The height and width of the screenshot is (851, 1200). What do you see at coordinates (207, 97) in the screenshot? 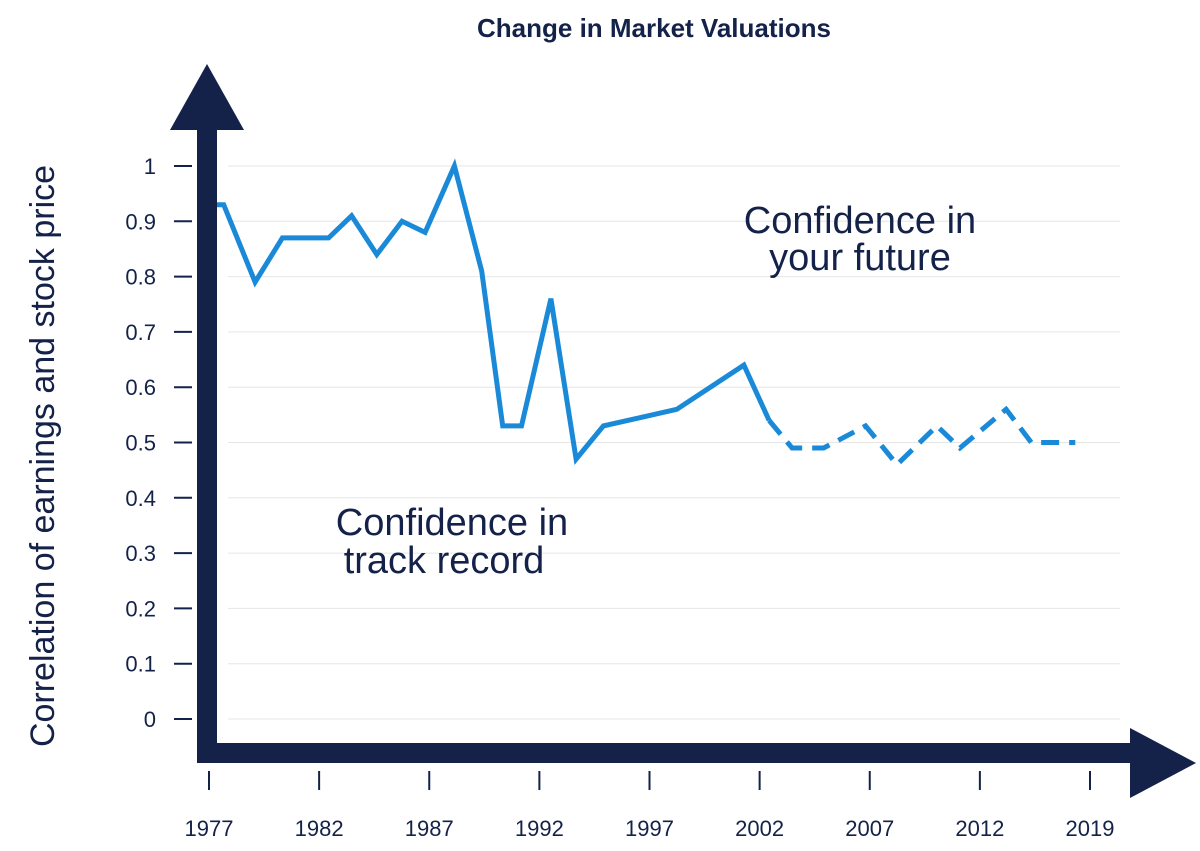
I see `y-axis-arrowhead` at bounding box center [207, 97].